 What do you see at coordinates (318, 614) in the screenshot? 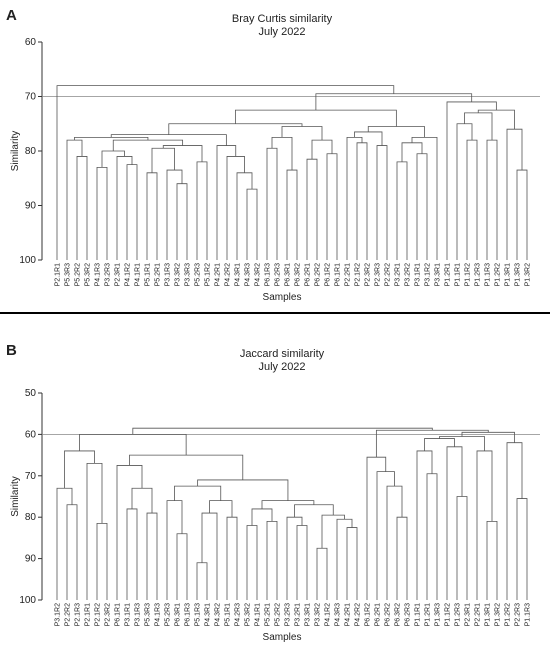
I see `leaf-label: P3.3R2` at bounding box center [318, 614].